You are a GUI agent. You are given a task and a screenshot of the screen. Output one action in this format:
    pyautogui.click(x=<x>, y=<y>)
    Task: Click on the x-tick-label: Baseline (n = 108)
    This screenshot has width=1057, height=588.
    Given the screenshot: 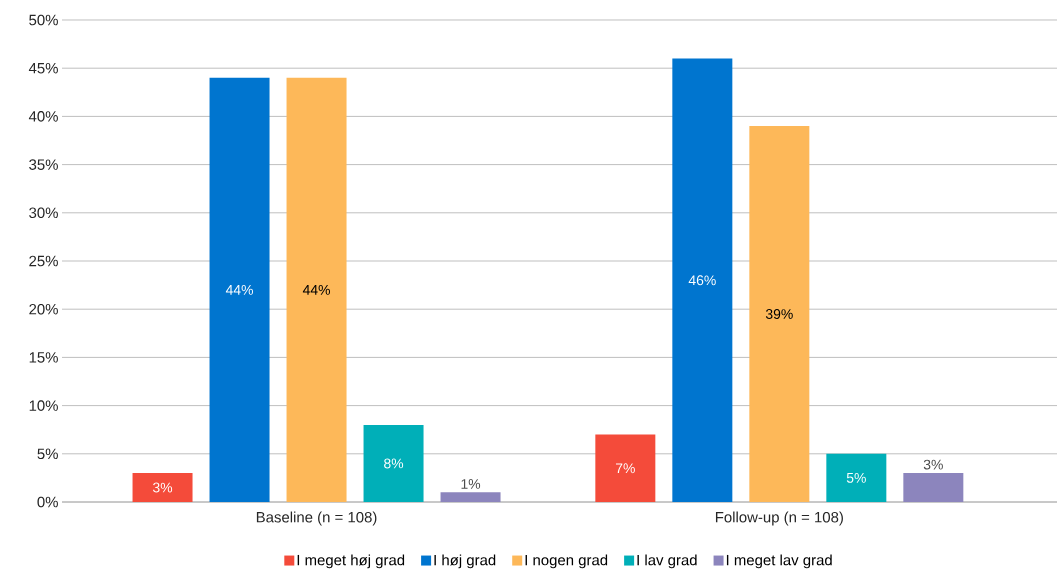 What is the action you would take?
    pyautogui.click(x=316, y=518)
    